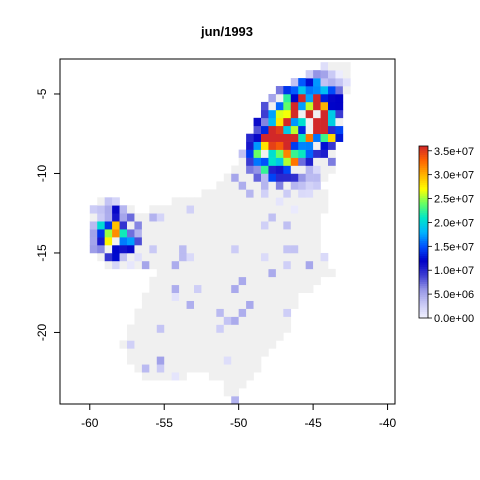 The image size is (480, 480). I want to click on colorbar-tick-label: 2.0e+07, so click(454, 223).